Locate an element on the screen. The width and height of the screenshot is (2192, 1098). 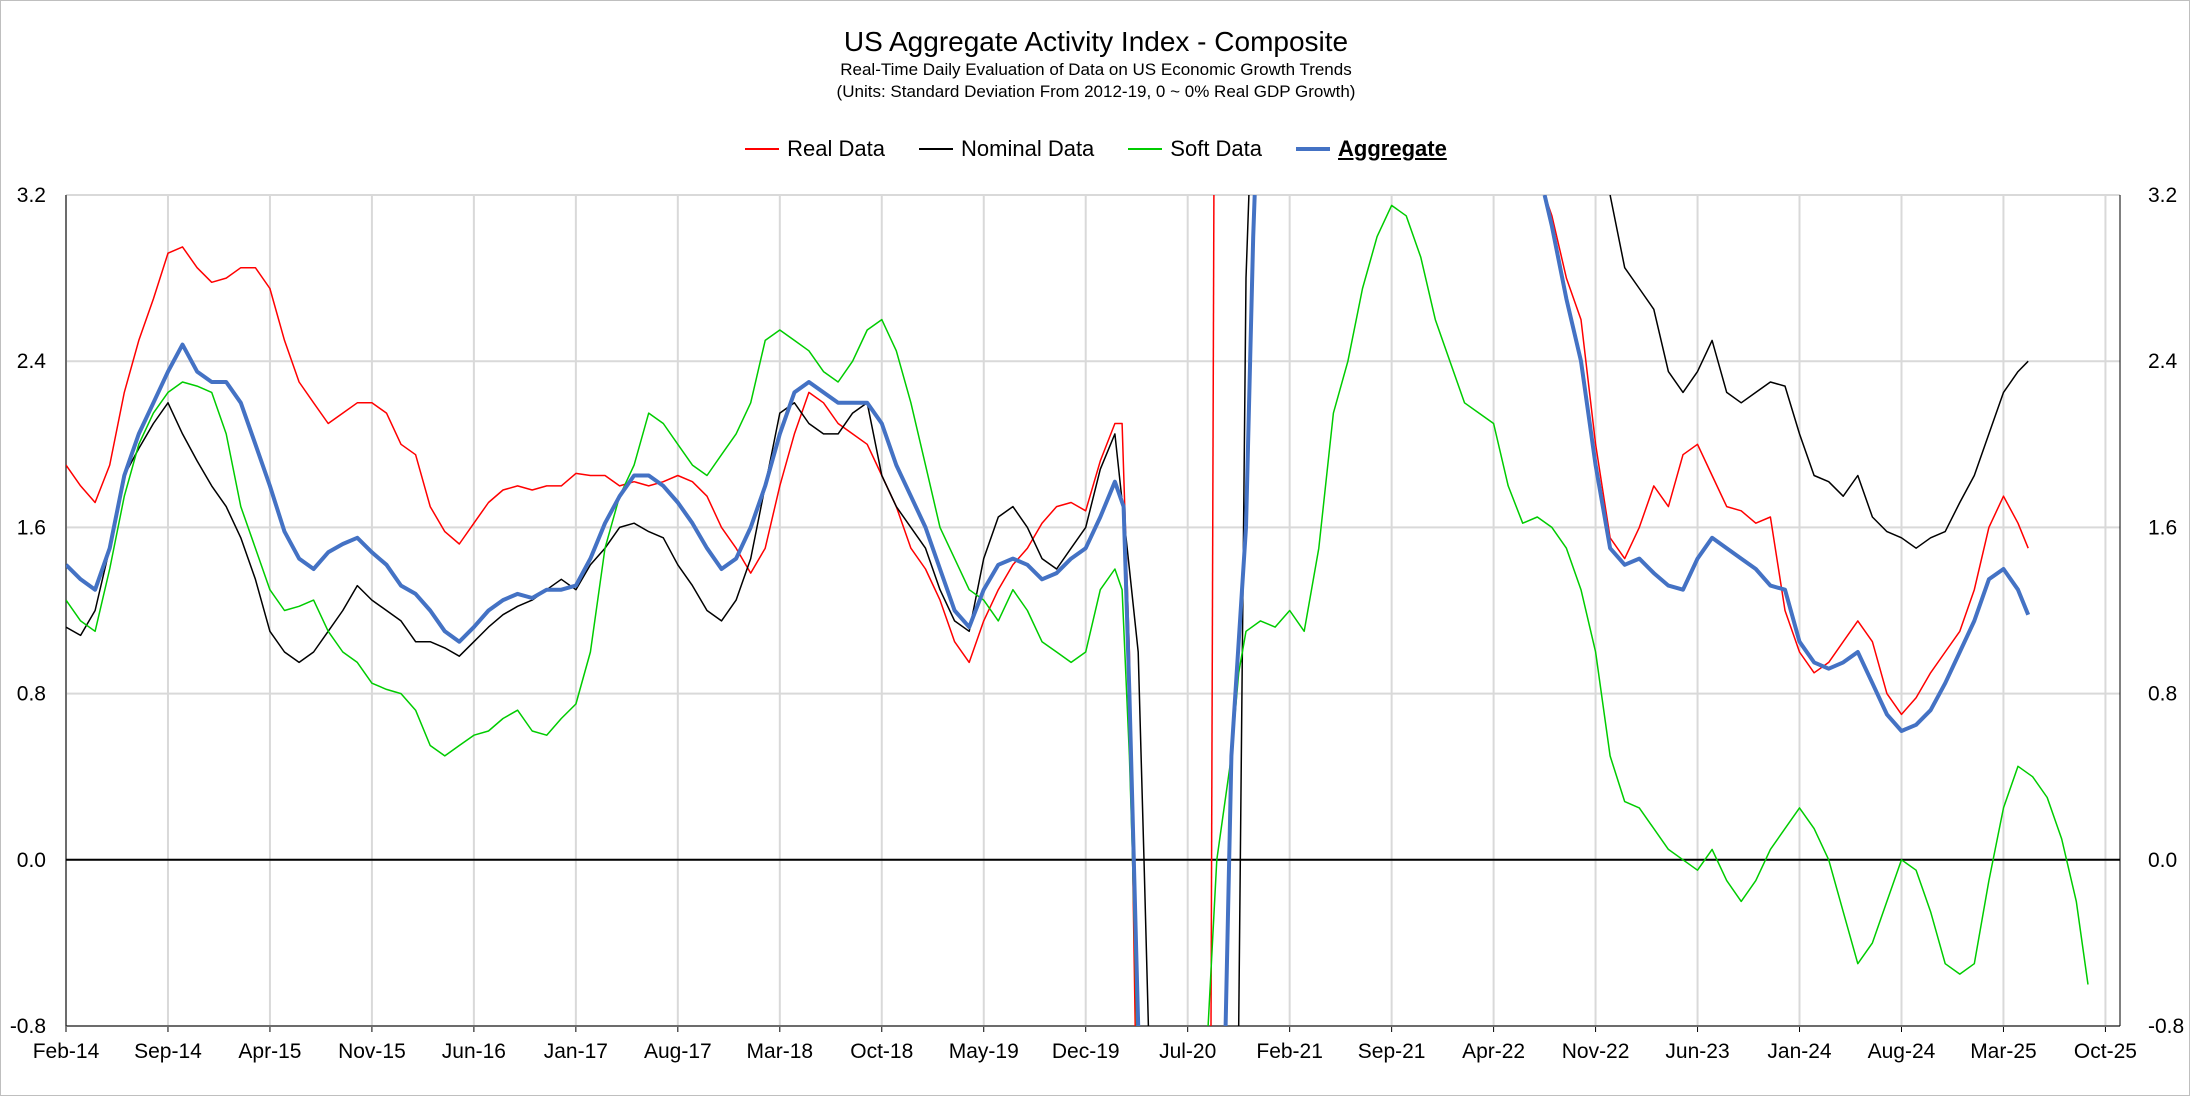
legend-swatch-nominal-data is located at coordinates (936, 149).